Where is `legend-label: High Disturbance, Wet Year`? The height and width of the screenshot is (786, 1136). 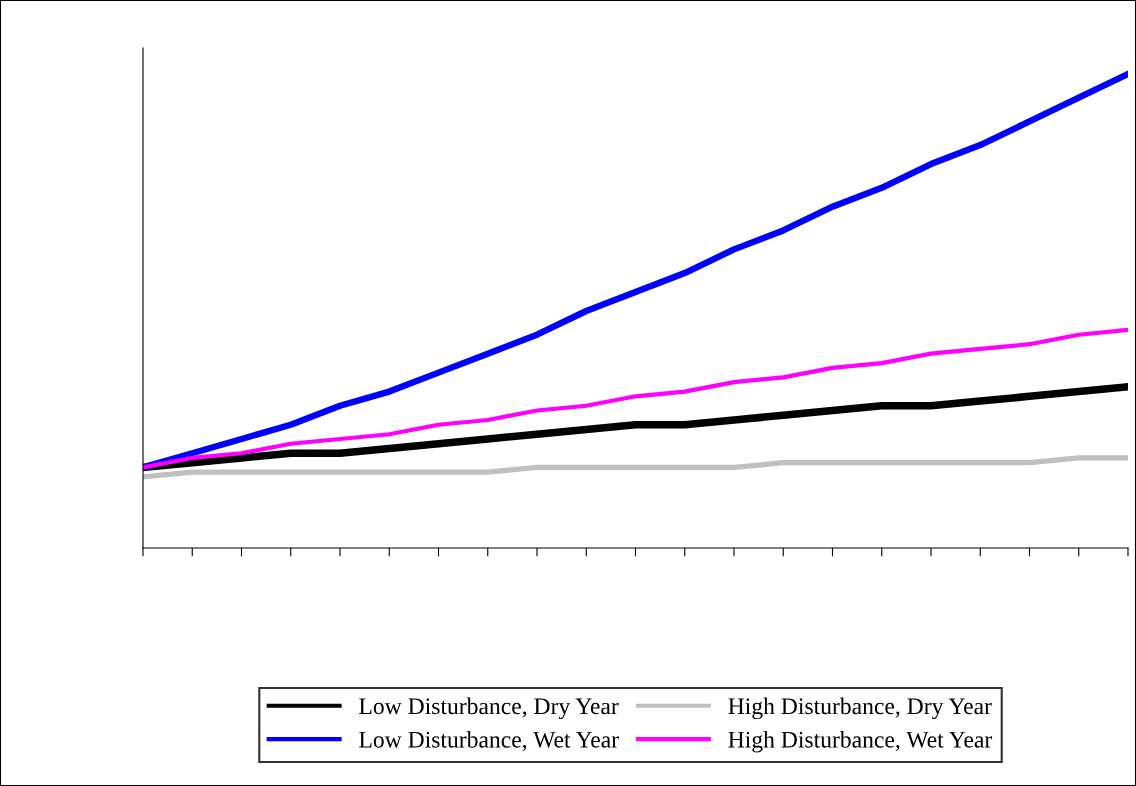
legend-label: High Disturbance, Wet Year is located at coordinates (860, 742).